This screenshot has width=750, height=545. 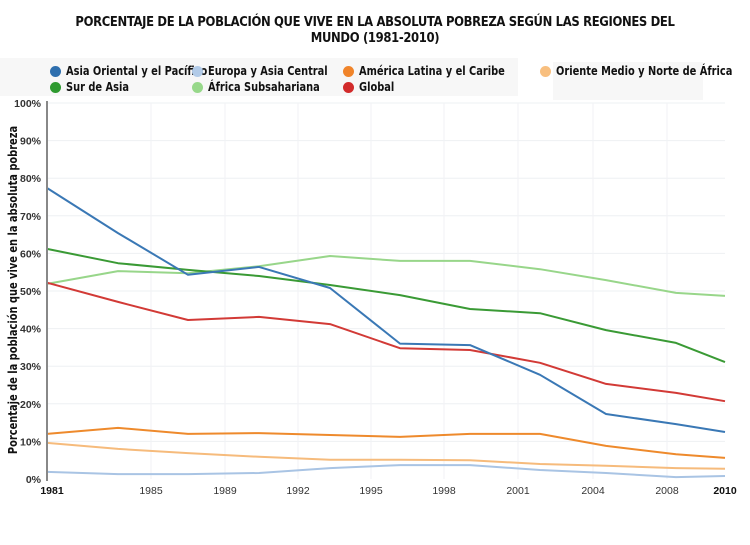 I want to click on y-tick-label: 0%, so click(x=34, y=480).